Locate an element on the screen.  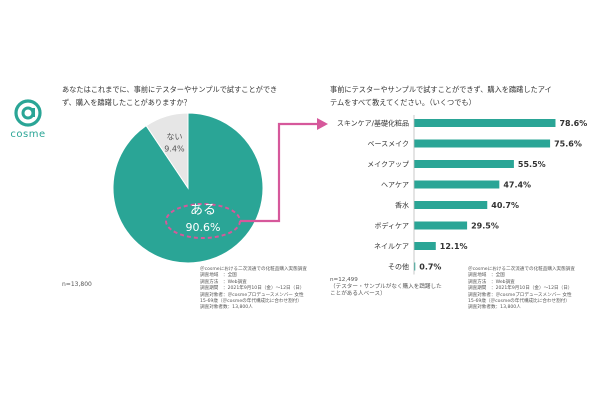
bar-category-label: メイクアップ is located at coordinates (388, 165).